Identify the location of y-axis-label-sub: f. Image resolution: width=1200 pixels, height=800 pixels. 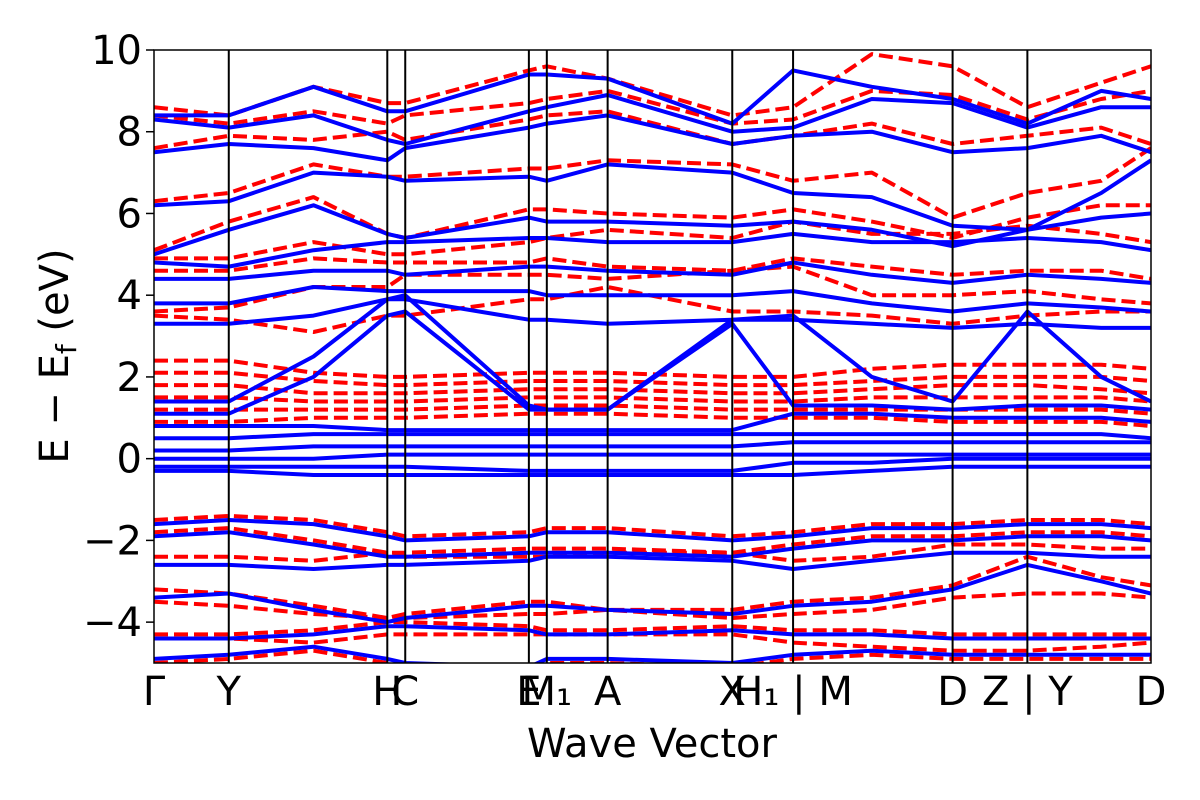
(66, 348).